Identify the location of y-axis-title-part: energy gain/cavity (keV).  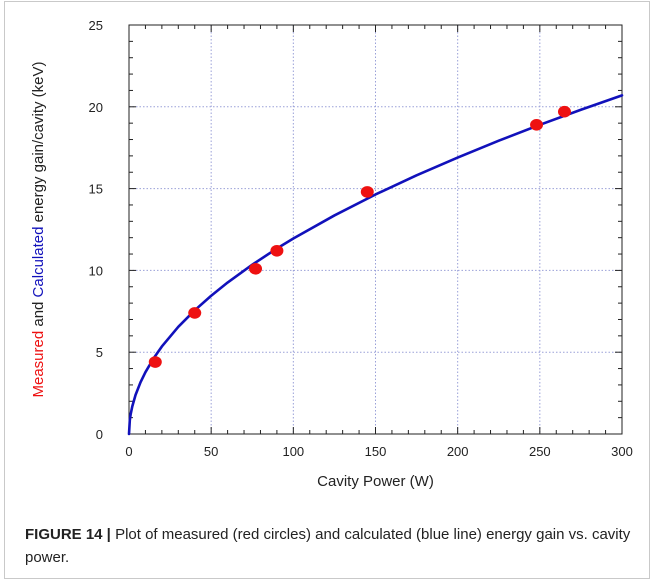
(38, 143).